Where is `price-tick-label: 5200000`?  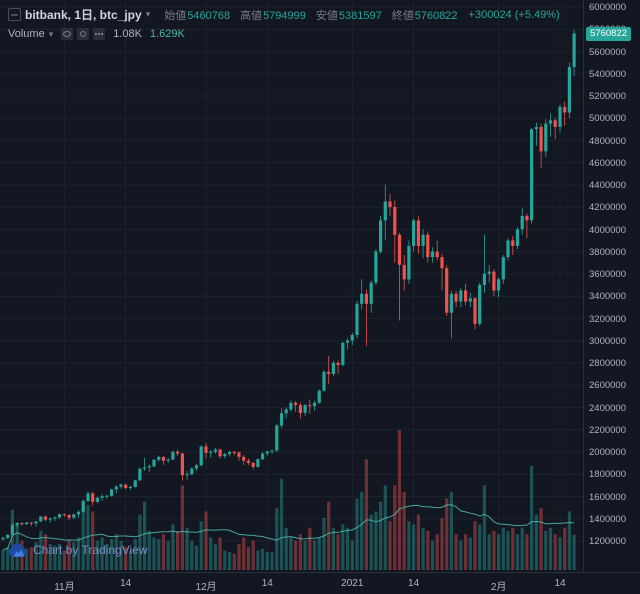 price-tick-label: 5200000 is located at coordinates (607, 96).